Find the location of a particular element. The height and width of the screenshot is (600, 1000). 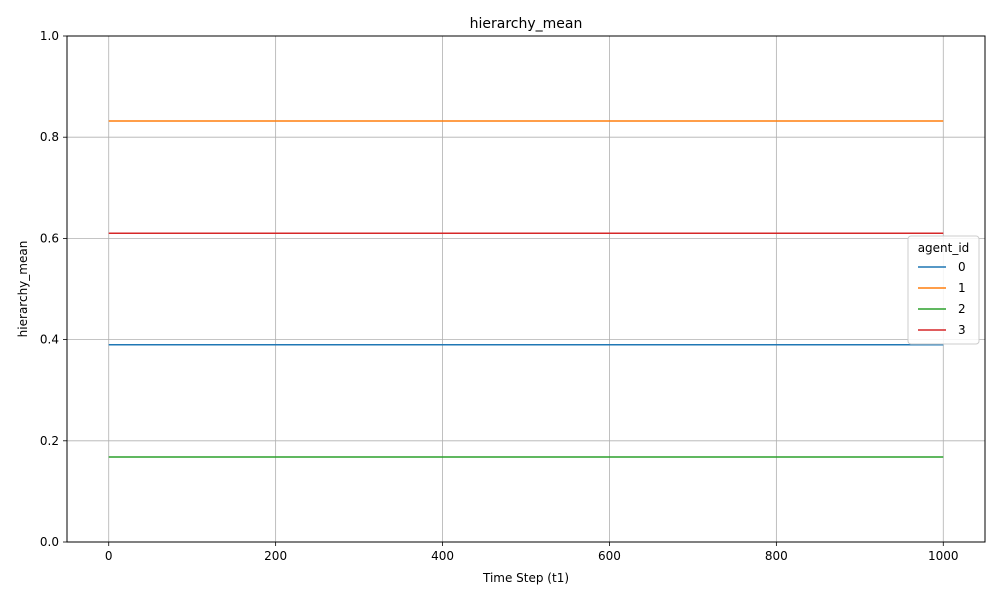

x-tick-label: 0 is located at coordinates (109, 556).